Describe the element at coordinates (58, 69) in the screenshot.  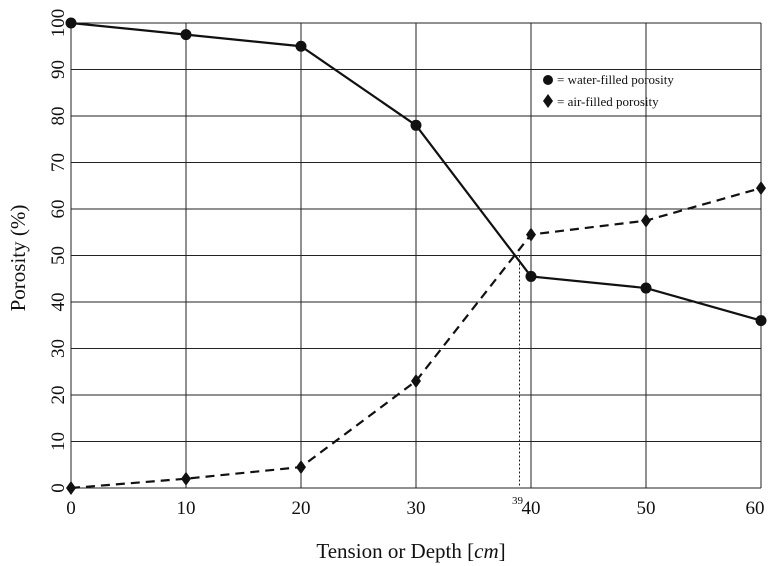
I see `y-tick-label-90: 90` at that location.